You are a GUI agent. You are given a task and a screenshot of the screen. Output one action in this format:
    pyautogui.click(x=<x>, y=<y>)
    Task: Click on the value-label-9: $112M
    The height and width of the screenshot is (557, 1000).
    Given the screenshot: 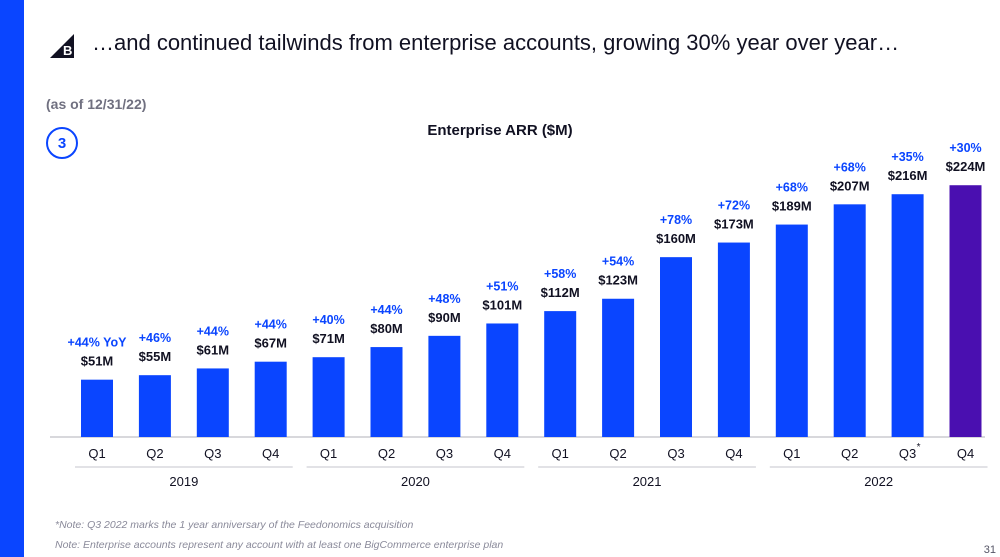 What is the action you would take?
    pyautogui.click(x=560, y=292)
    